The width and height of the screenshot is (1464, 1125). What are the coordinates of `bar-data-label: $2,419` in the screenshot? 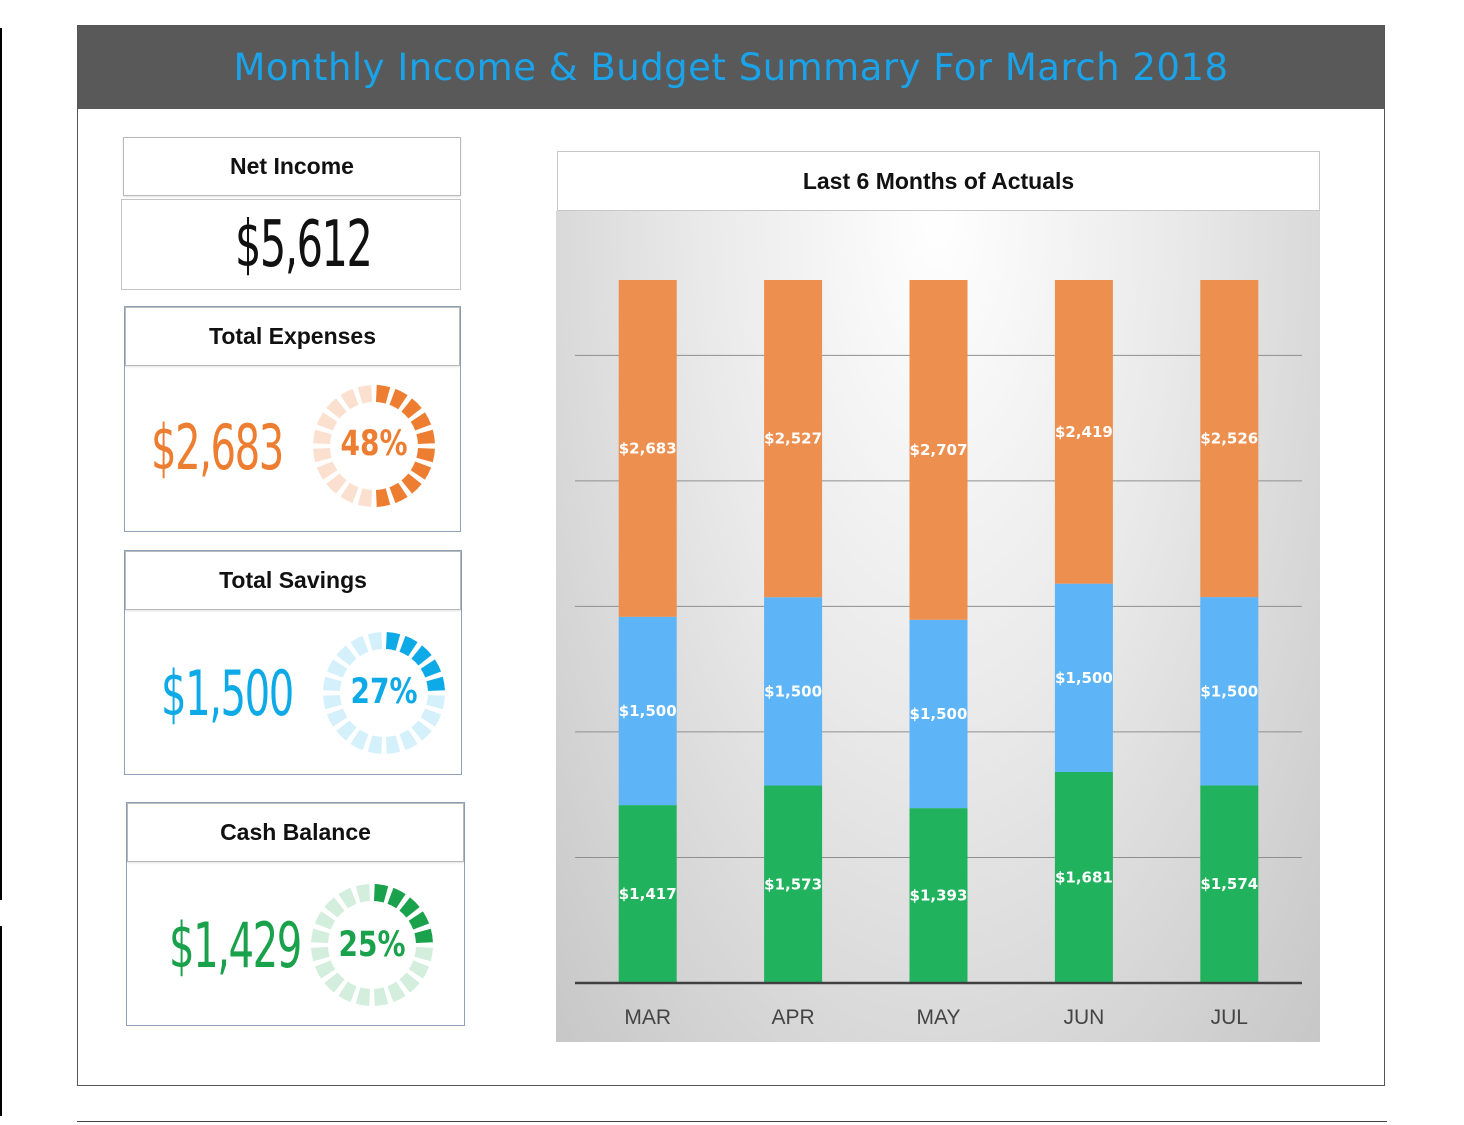 It's located at (1084, 432).